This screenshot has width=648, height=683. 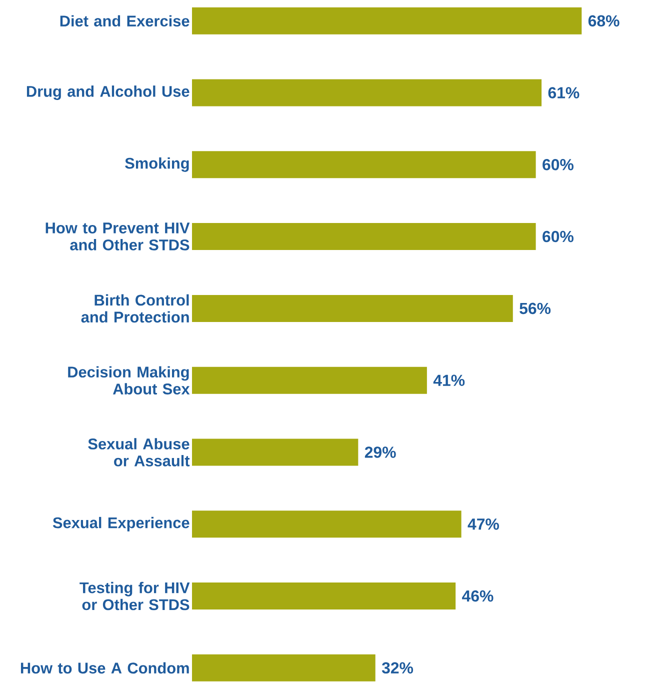 I want to click on y-tick-label: Smoking, so click(x=157, y=164).